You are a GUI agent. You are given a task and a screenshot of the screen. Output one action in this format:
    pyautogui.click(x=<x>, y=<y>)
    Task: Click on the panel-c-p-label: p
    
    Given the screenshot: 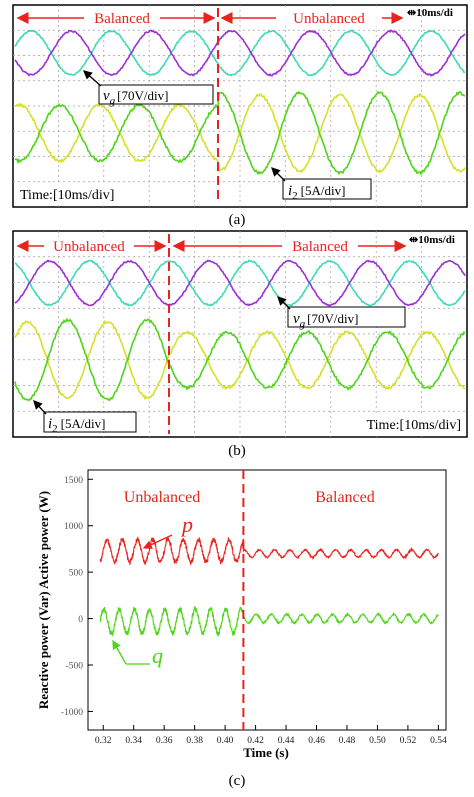 What is the action you would take?
    pyautogui.click(x=186, y=524)
    